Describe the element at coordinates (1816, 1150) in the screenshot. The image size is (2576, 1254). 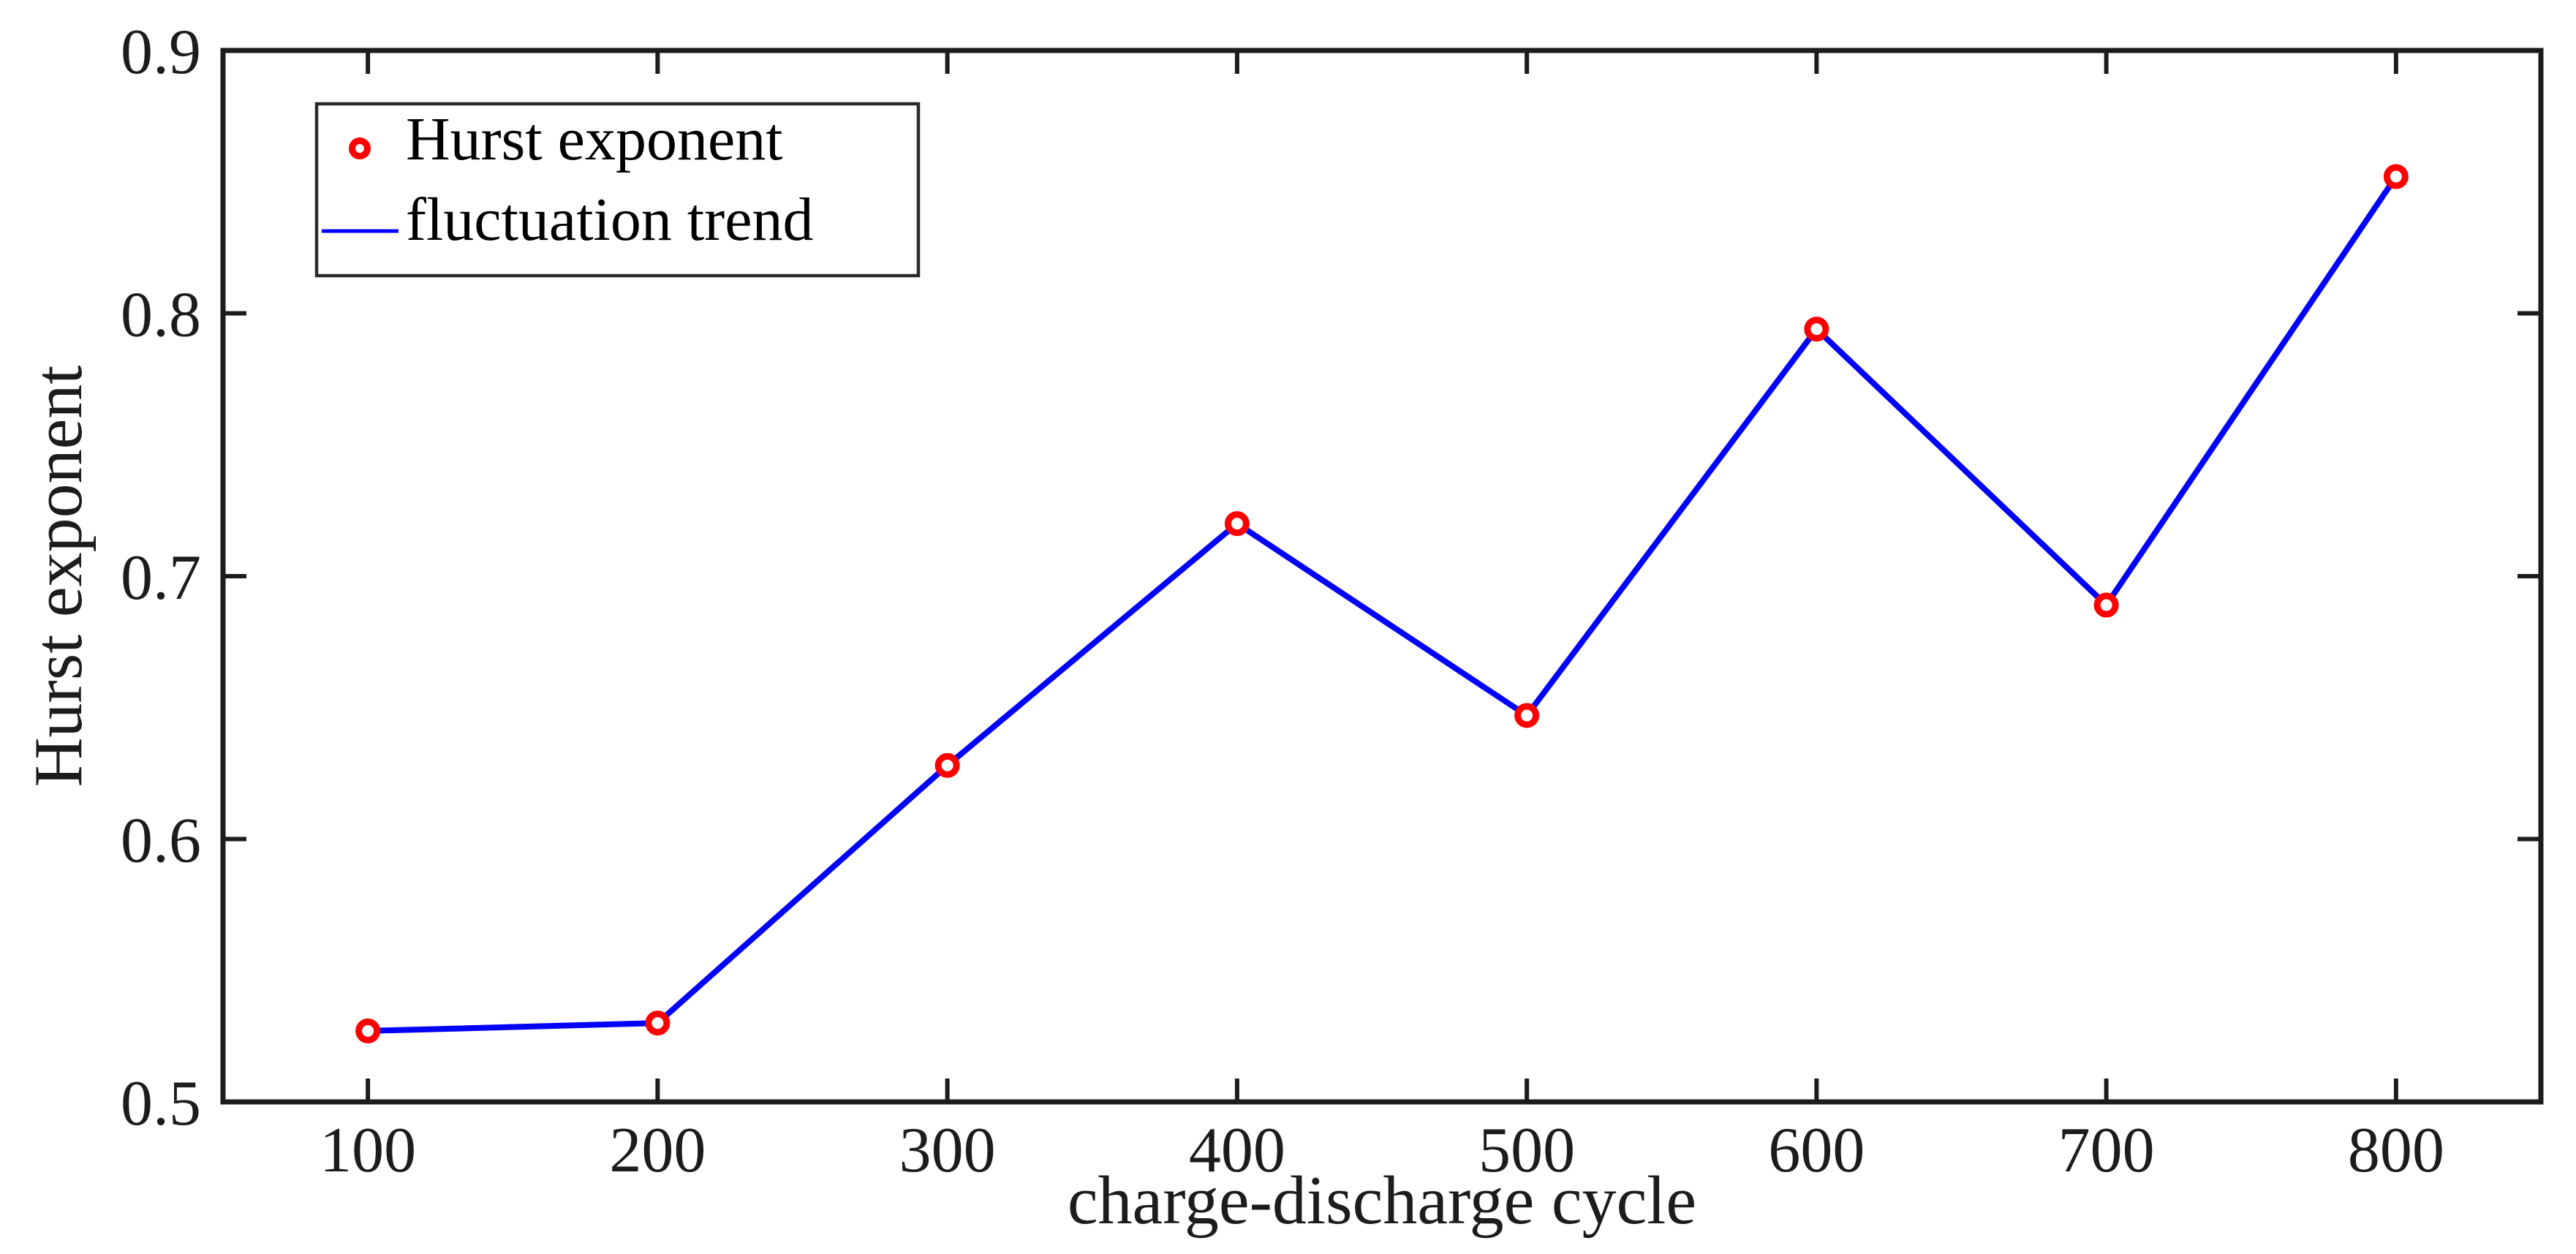
I see `x-tick-label: 600` at that location.